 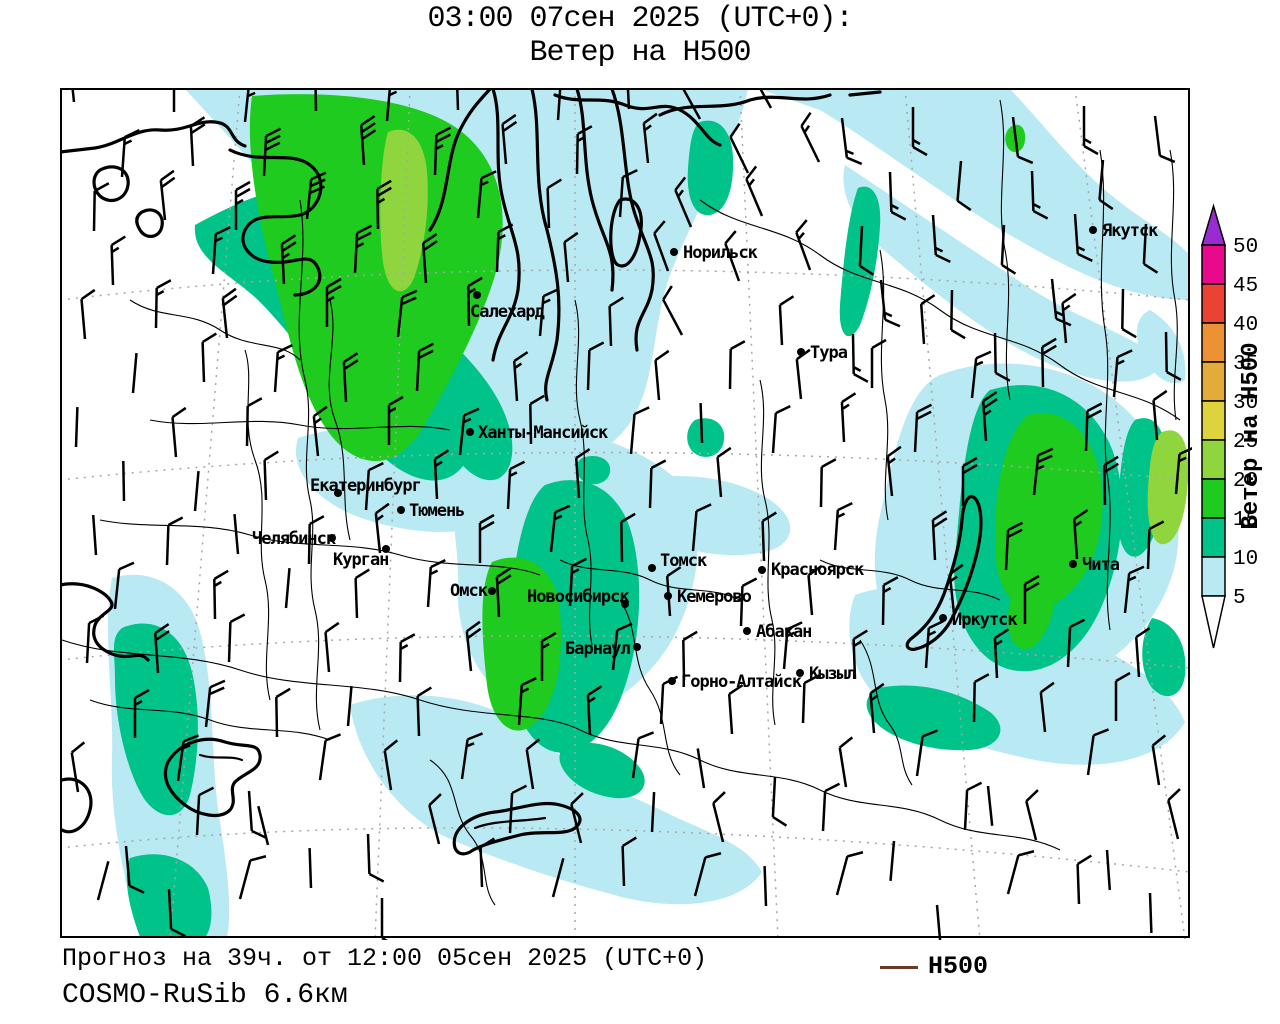 What do you see at coordinates (1213, 622) in the screenshot?
I see `colorbar-arrow-bottom` at bounding box center [1213, 622].